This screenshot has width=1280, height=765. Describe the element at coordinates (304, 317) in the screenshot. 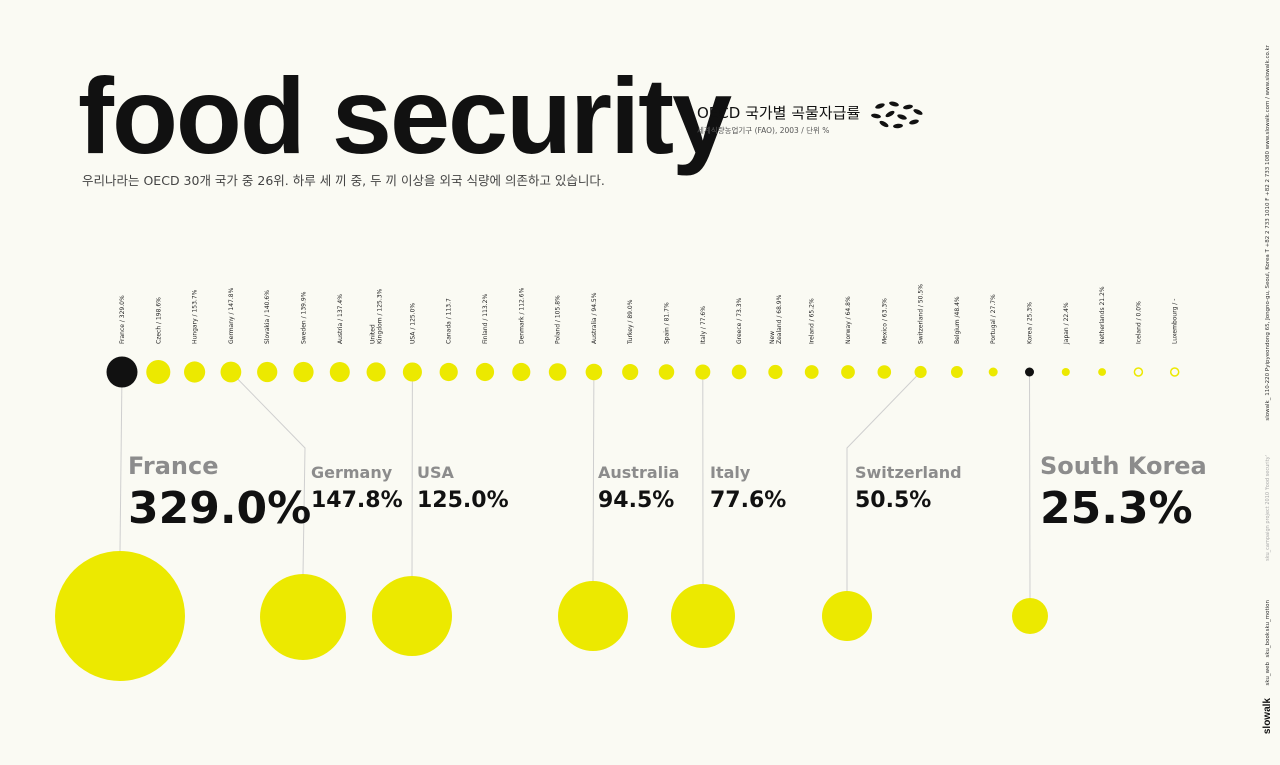

I see `country-label: Sweden / 139.9%` at that location.